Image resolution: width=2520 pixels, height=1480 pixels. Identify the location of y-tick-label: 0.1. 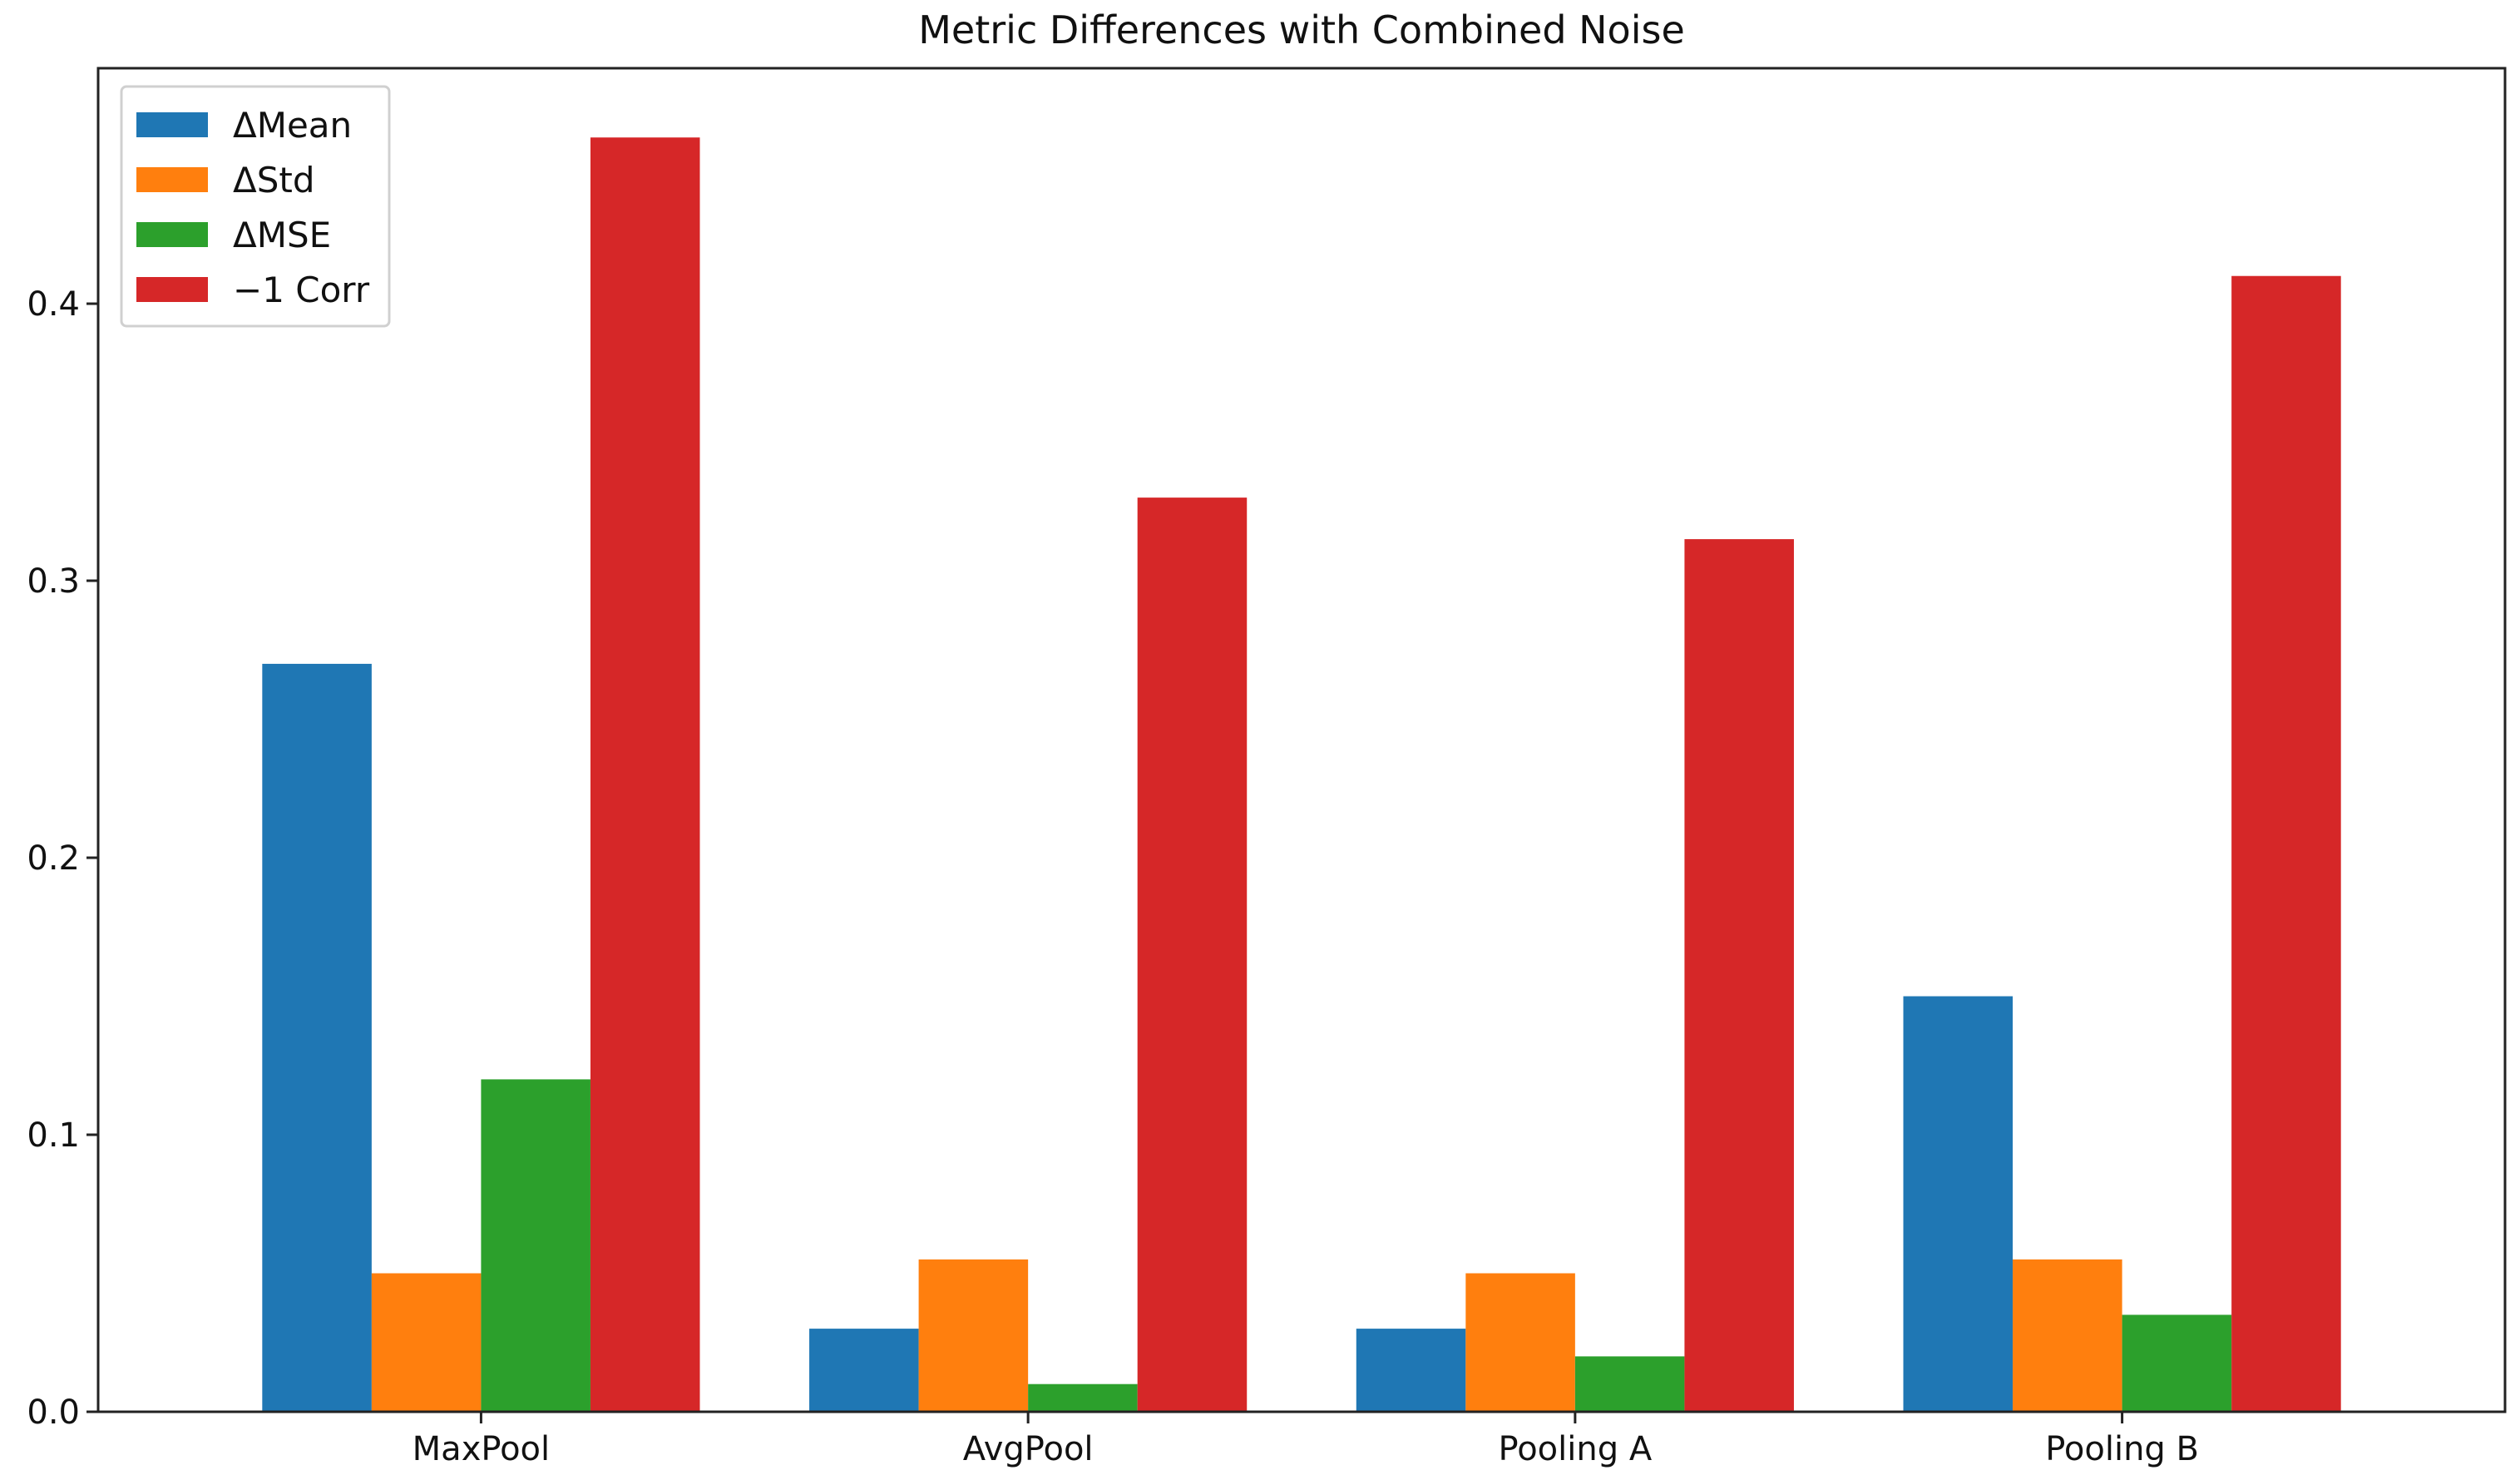
(53, 1135).